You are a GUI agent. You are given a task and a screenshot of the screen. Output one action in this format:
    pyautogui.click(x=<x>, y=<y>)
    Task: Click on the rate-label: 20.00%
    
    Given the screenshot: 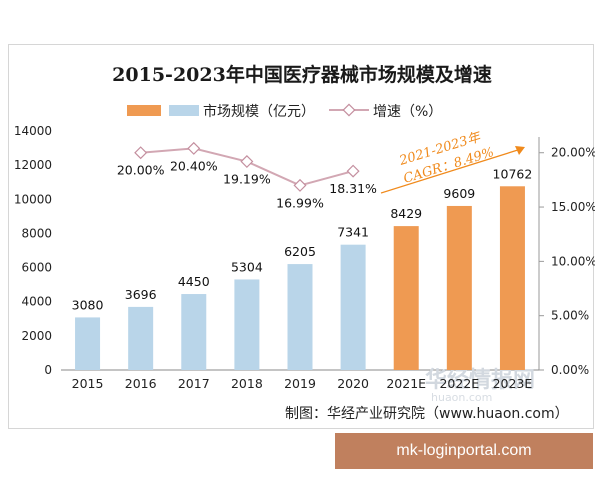 What is the action you would take?
    pyautogui.click(x=141, y=170)
    